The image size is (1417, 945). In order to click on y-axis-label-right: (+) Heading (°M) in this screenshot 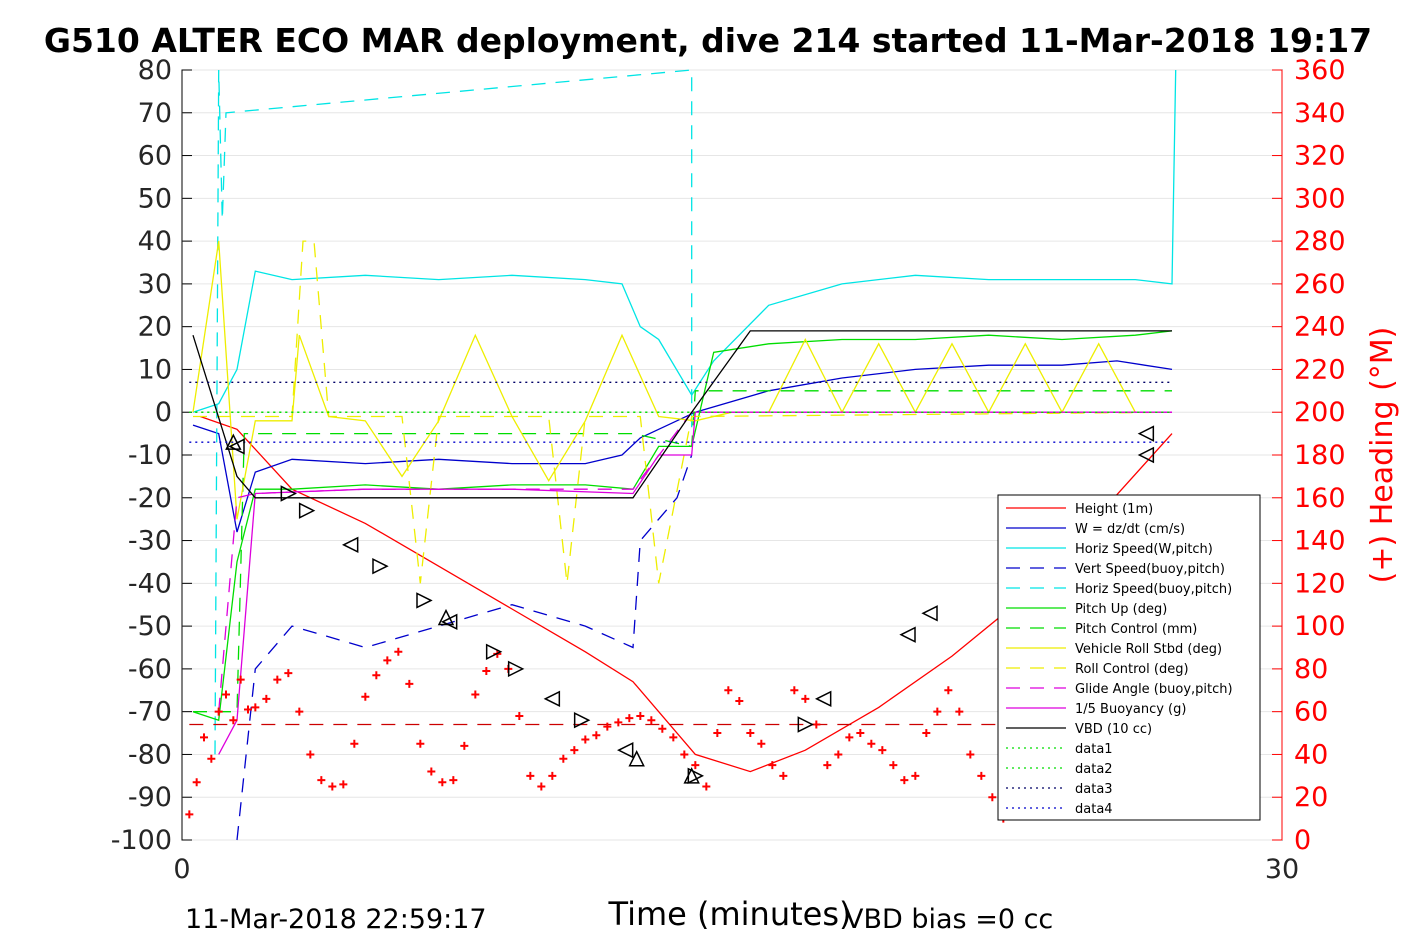, I will do `click(1382, 455)`.